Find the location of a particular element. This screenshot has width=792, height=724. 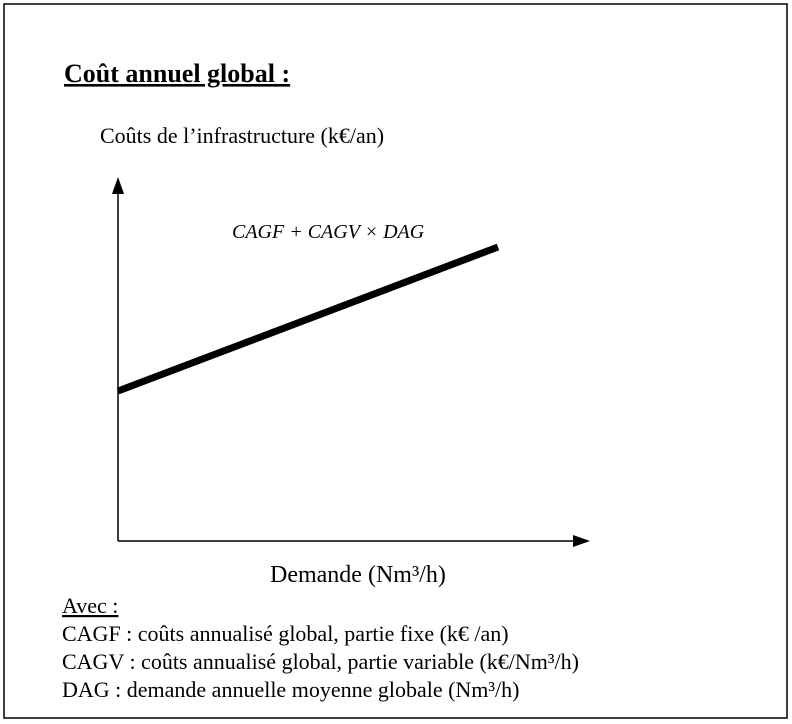

x-arrow is located at coordinates (581, 541).